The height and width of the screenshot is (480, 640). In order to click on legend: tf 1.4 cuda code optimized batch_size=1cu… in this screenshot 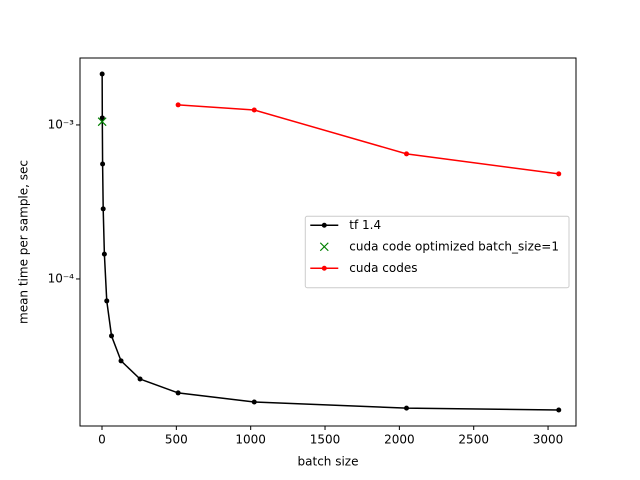, I will do `click(437, 252)`.